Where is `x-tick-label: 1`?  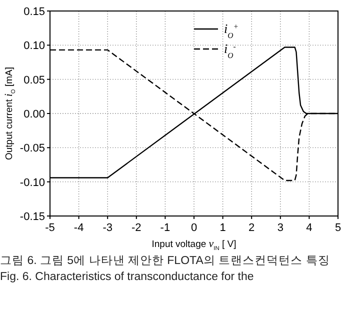
x-tick-label: 1 is located at coordinates (223, 228).